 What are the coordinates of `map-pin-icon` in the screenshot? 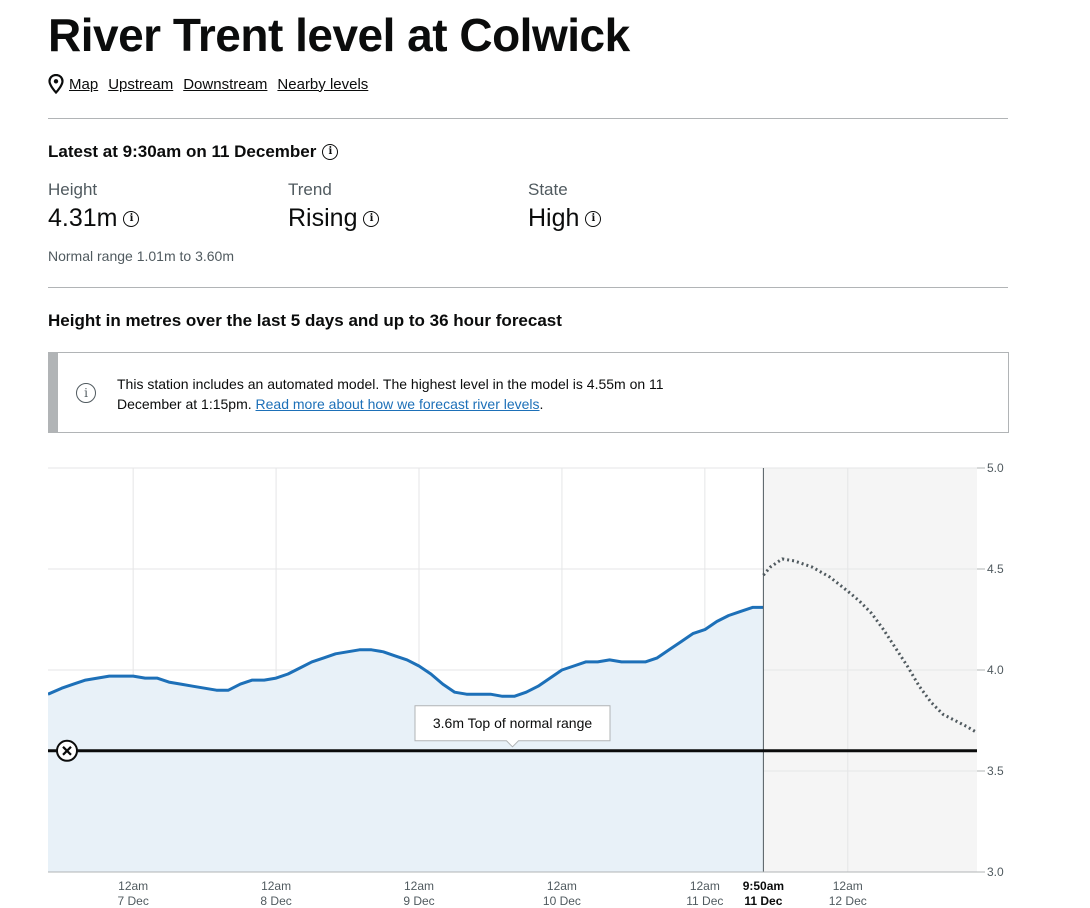 It's located at (56, 84).